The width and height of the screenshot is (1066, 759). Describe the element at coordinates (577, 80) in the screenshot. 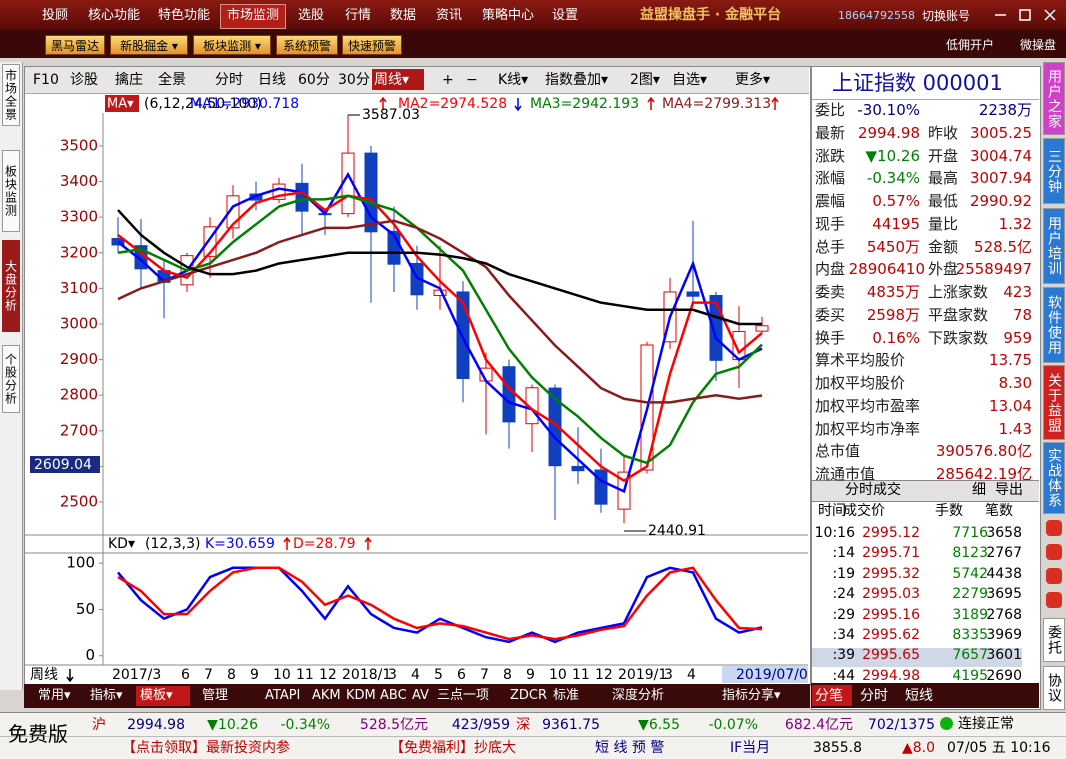

I see `chart-tool: 指数叠加▾` at that location.